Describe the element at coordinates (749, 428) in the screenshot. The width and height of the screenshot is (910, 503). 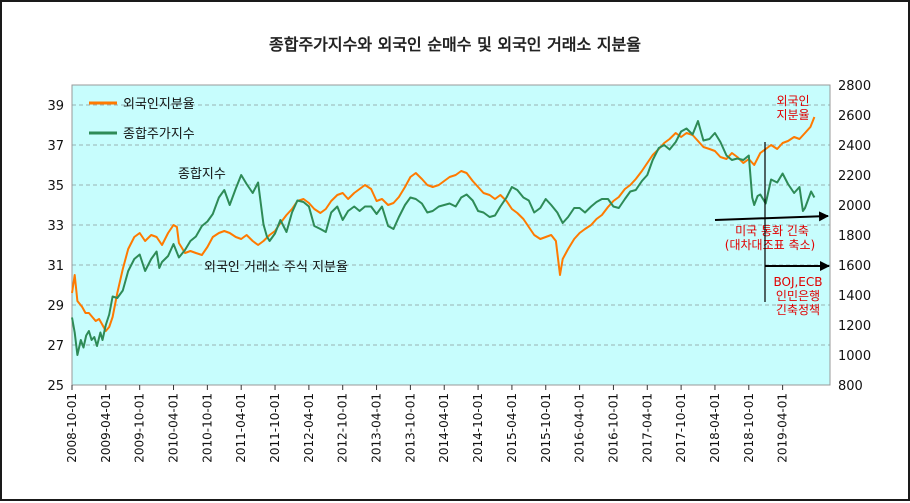
I see `x-tick-label: 2018-10-01` at that location.